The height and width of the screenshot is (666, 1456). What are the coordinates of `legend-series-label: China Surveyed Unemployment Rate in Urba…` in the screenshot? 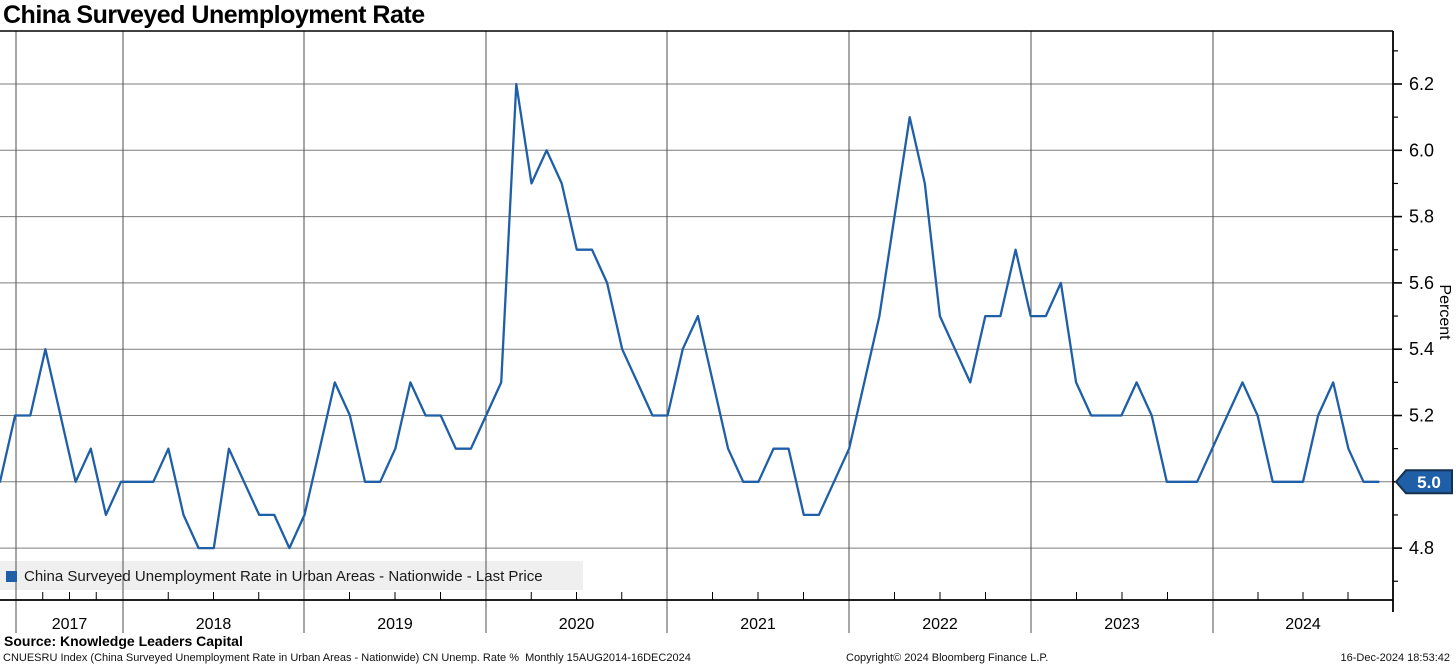 It's located at (283, 576).